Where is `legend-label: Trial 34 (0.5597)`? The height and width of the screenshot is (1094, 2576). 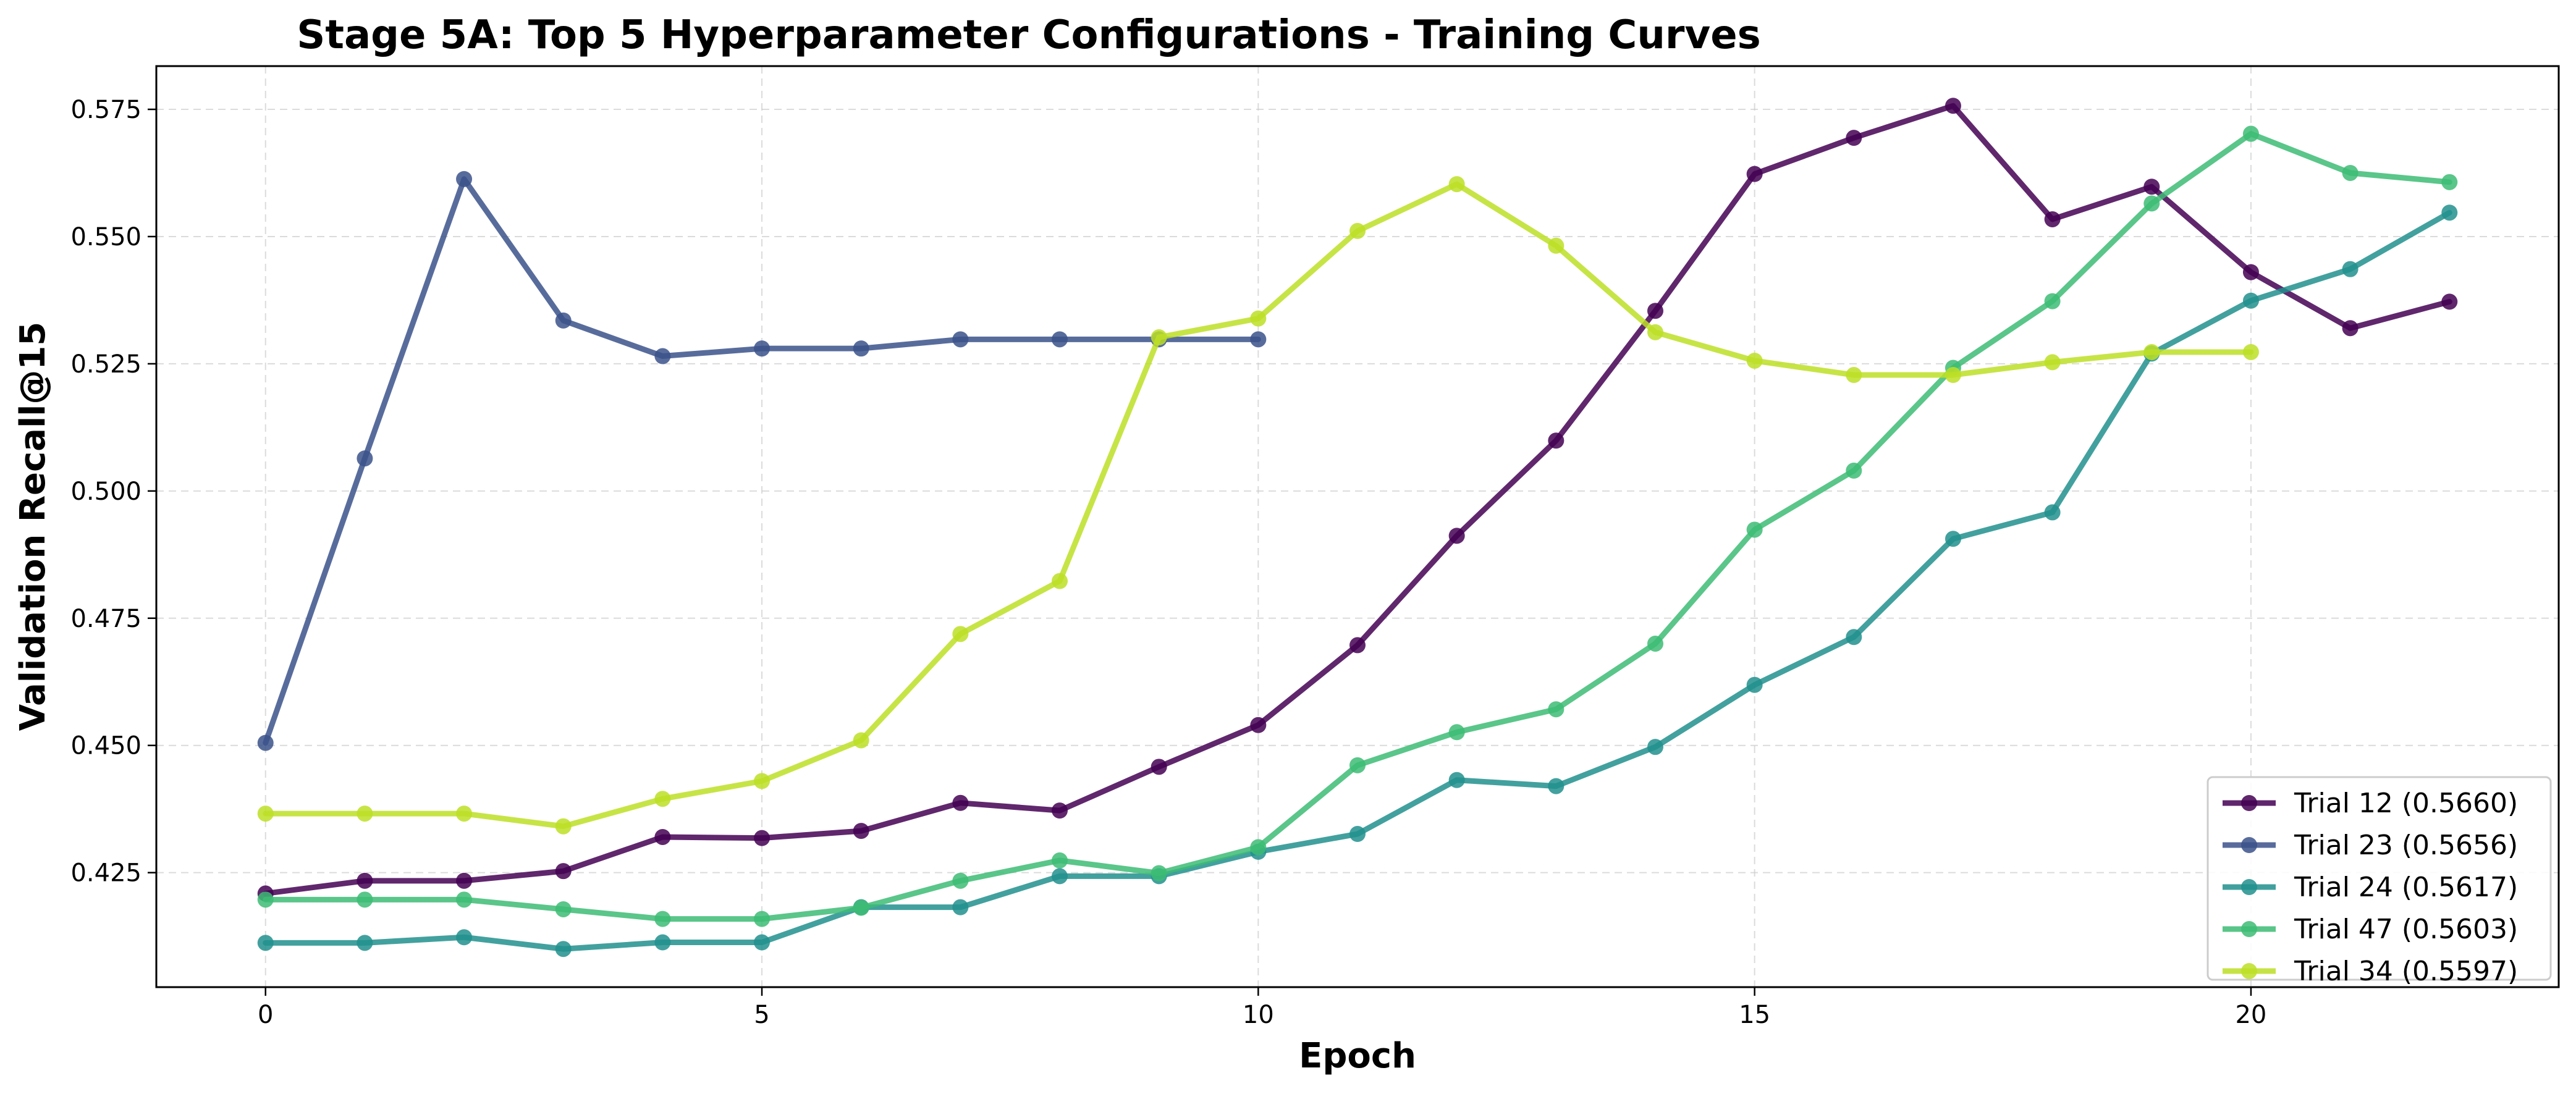 legend-label: Trial 34 (0.5597) is located at coordinates (2406, 971).